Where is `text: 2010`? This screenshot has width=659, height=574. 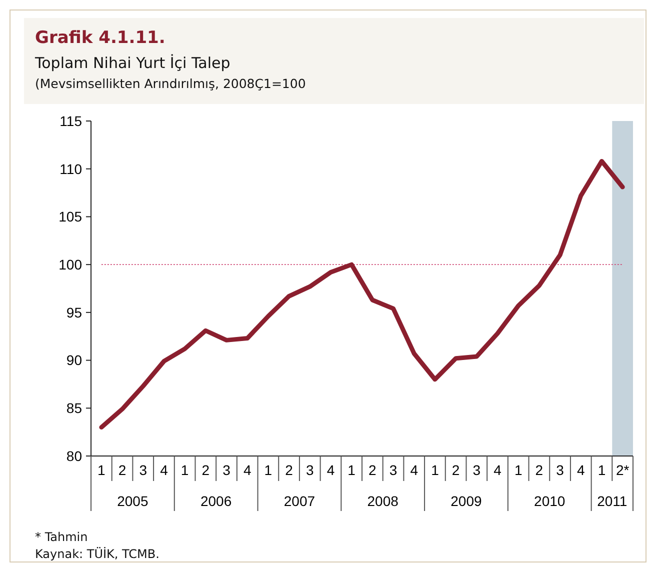 text: 2010 is located at coordinates (550, 501).